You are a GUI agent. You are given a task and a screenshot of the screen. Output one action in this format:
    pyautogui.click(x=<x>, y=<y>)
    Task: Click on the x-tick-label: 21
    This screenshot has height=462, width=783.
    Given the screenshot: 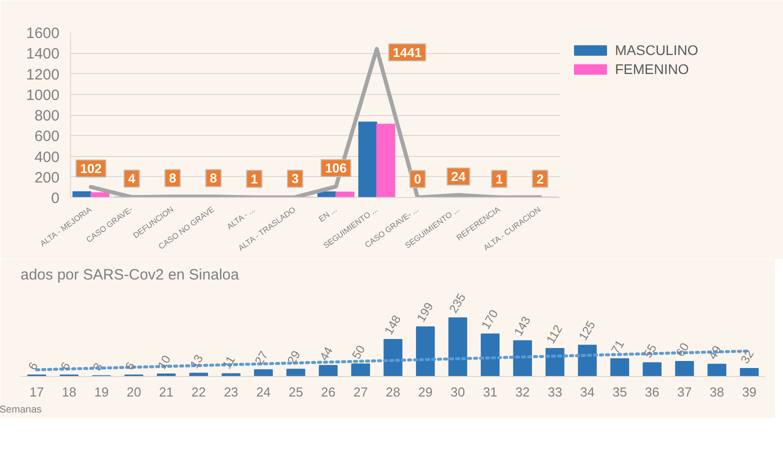 What is the action you would take?
    pyautogui.click(x=166, y=392)
    